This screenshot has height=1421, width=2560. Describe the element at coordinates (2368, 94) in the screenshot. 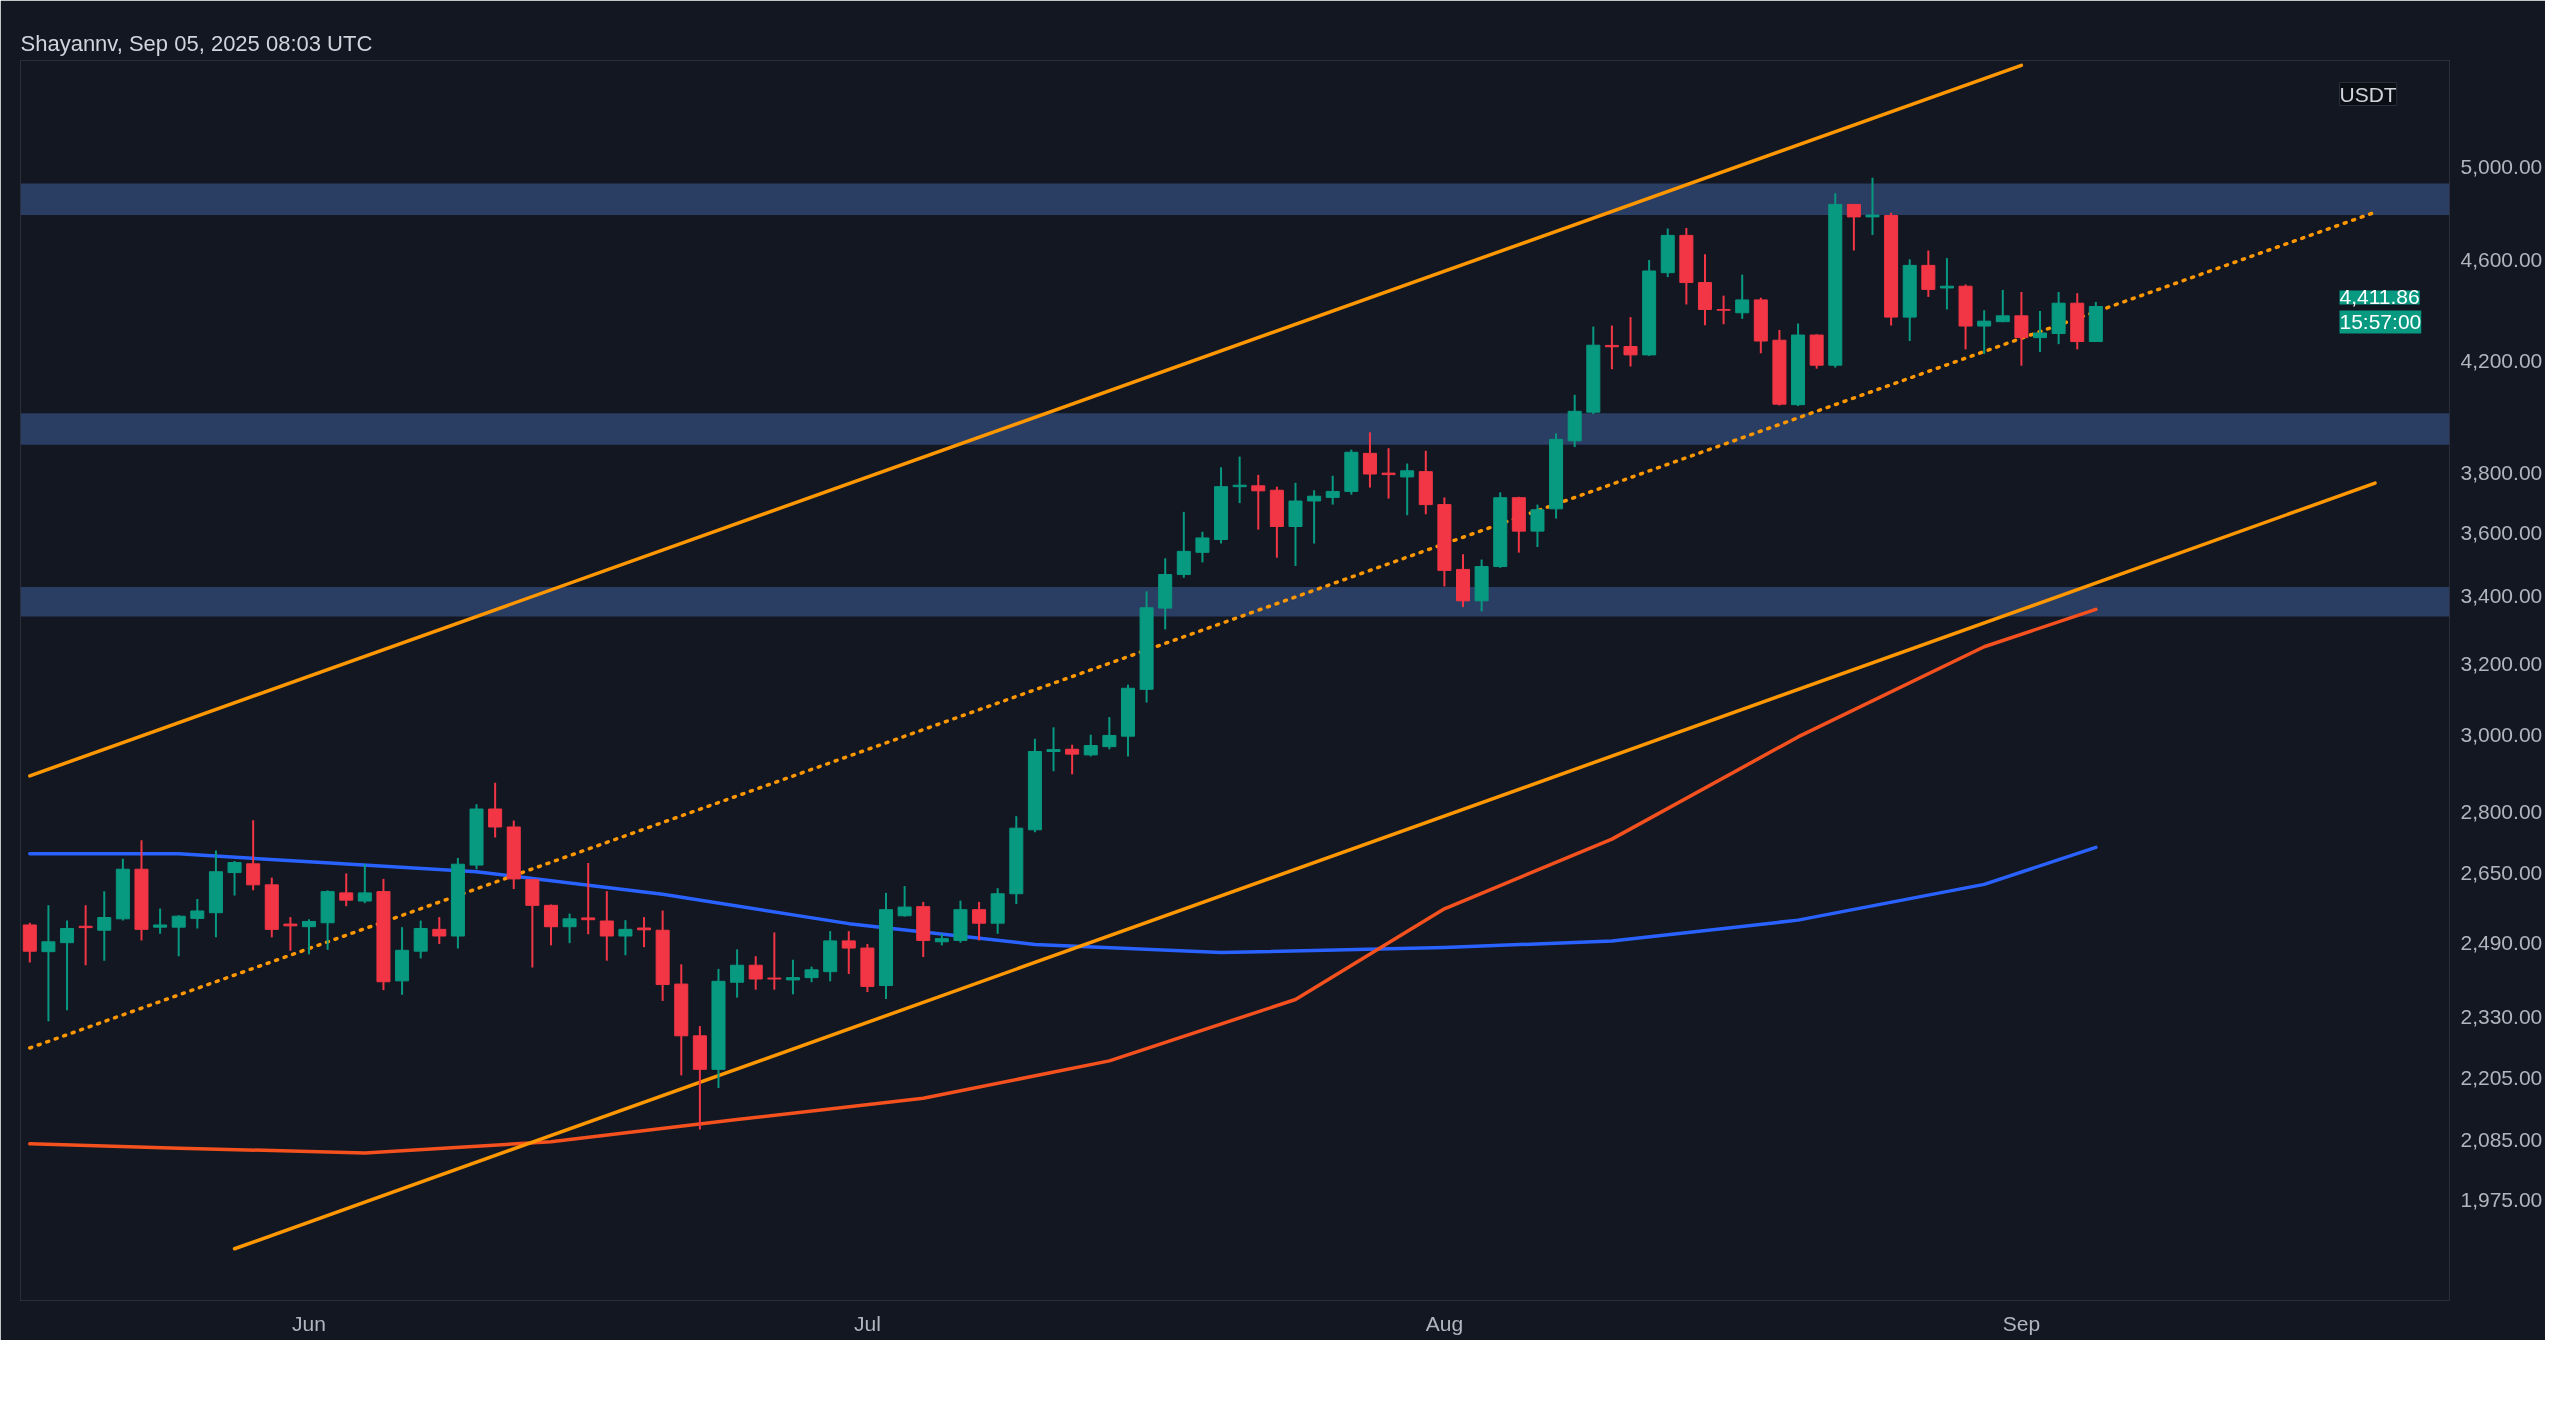

I see `annotation: USDT` at that location.